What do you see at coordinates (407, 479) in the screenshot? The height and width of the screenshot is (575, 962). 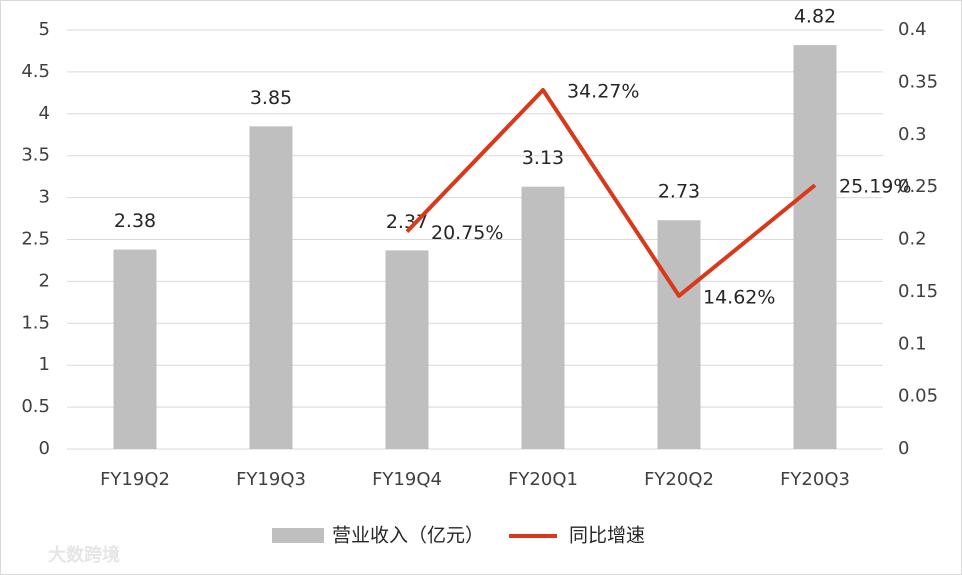 I see `x-tick-label: FY19Q4` at bounding box center [407, 479].